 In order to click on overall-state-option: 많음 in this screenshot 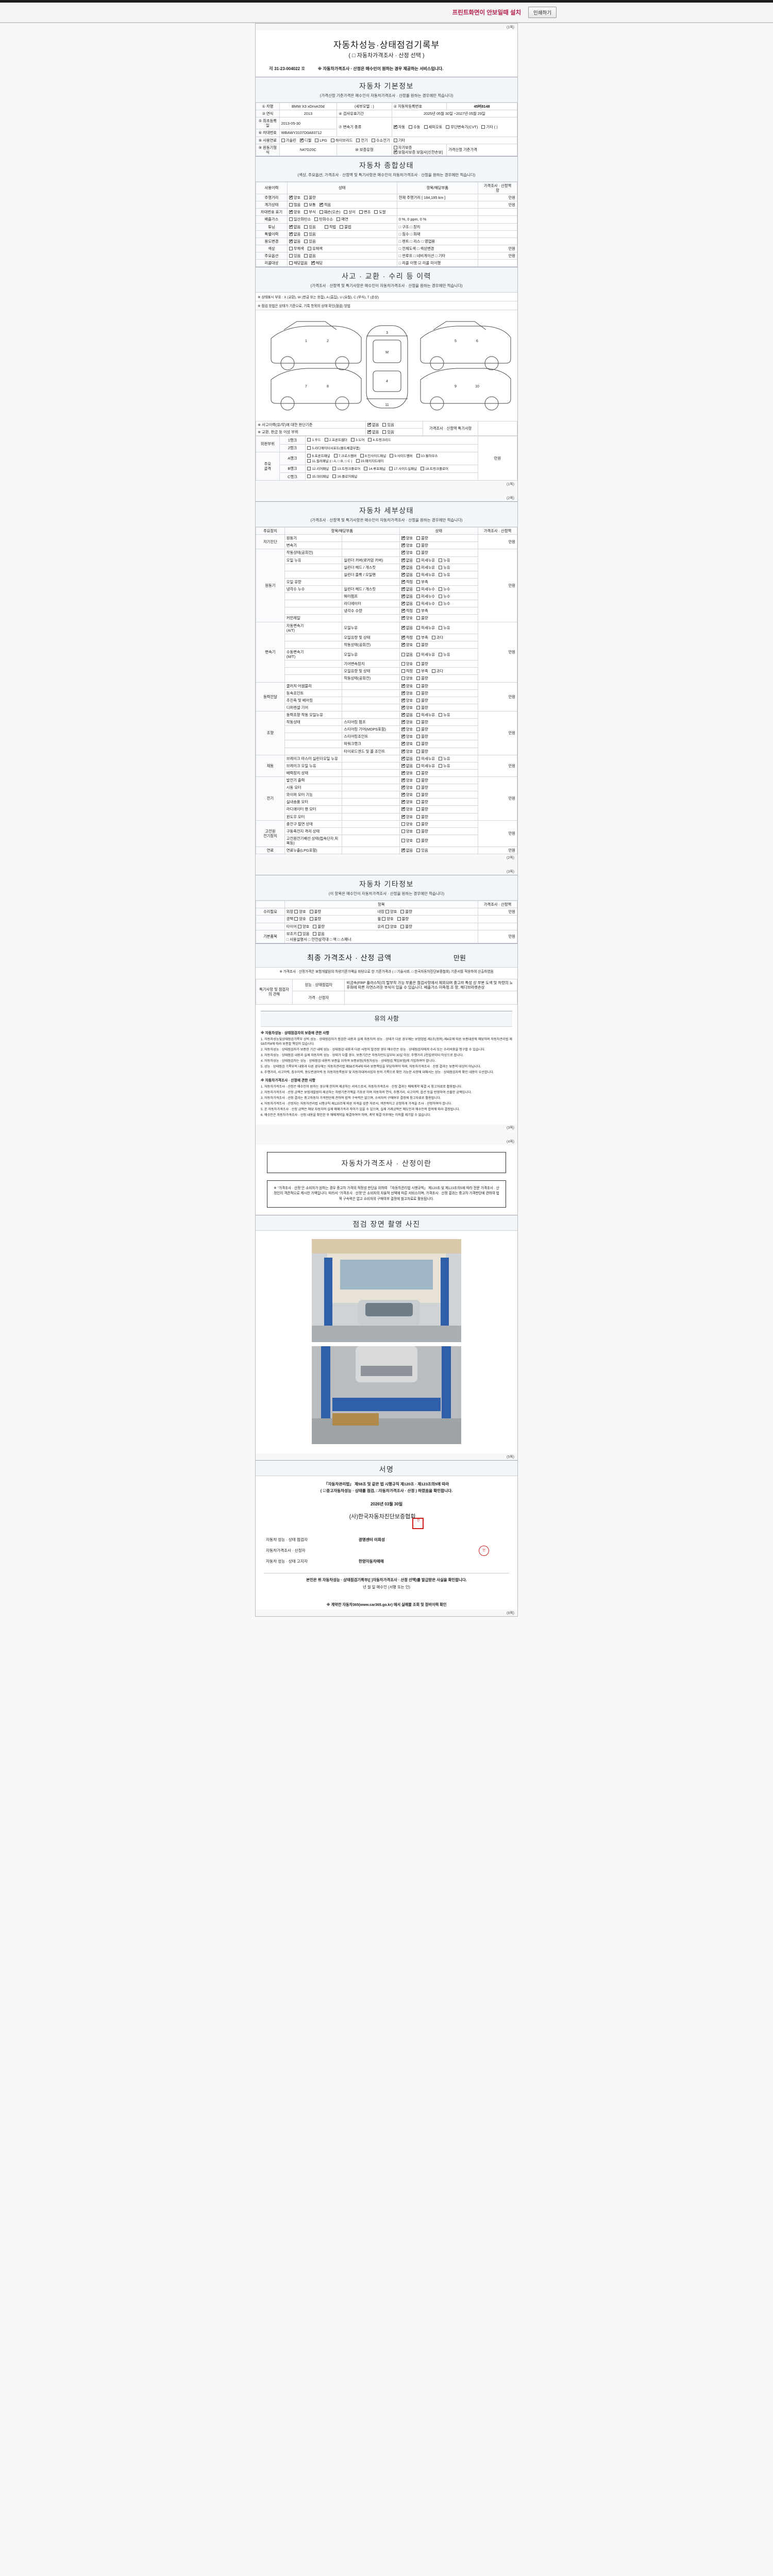, I will do `click(294, 204)`.